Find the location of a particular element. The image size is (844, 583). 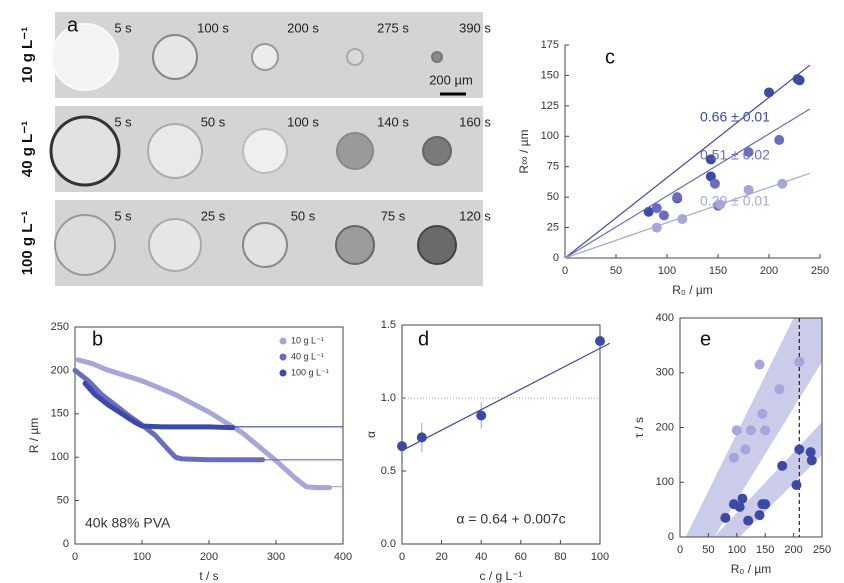

x-tick-label: 0 is located at coordinates (680, 550).